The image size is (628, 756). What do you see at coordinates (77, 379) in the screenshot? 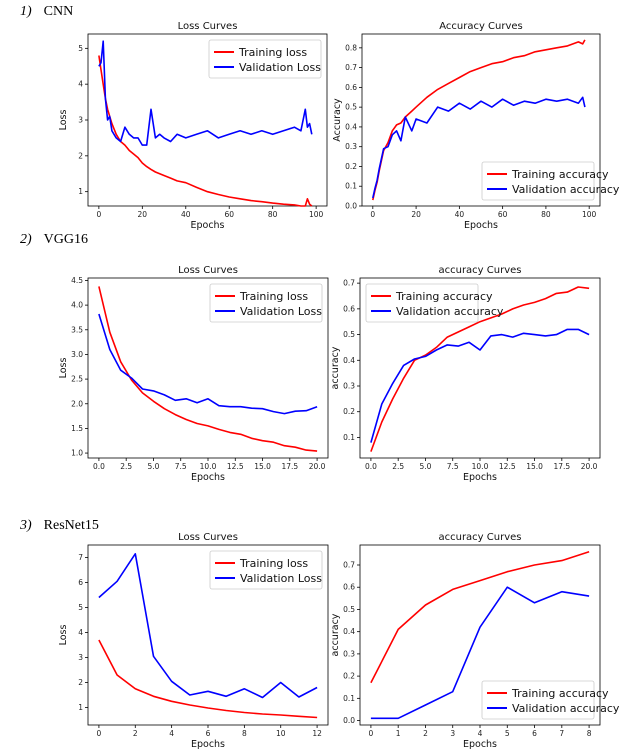
I see `y-tick-label: 2.5` at bounding box center [77, 379].